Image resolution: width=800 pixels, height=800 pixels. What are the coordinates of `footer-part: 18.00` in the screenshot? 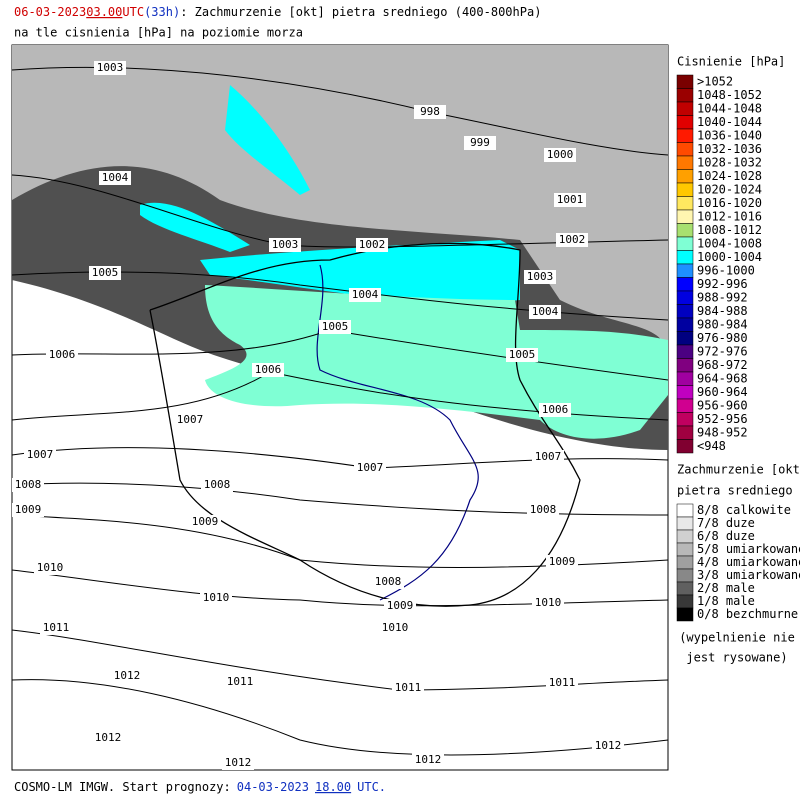 It's located at (333, 787).